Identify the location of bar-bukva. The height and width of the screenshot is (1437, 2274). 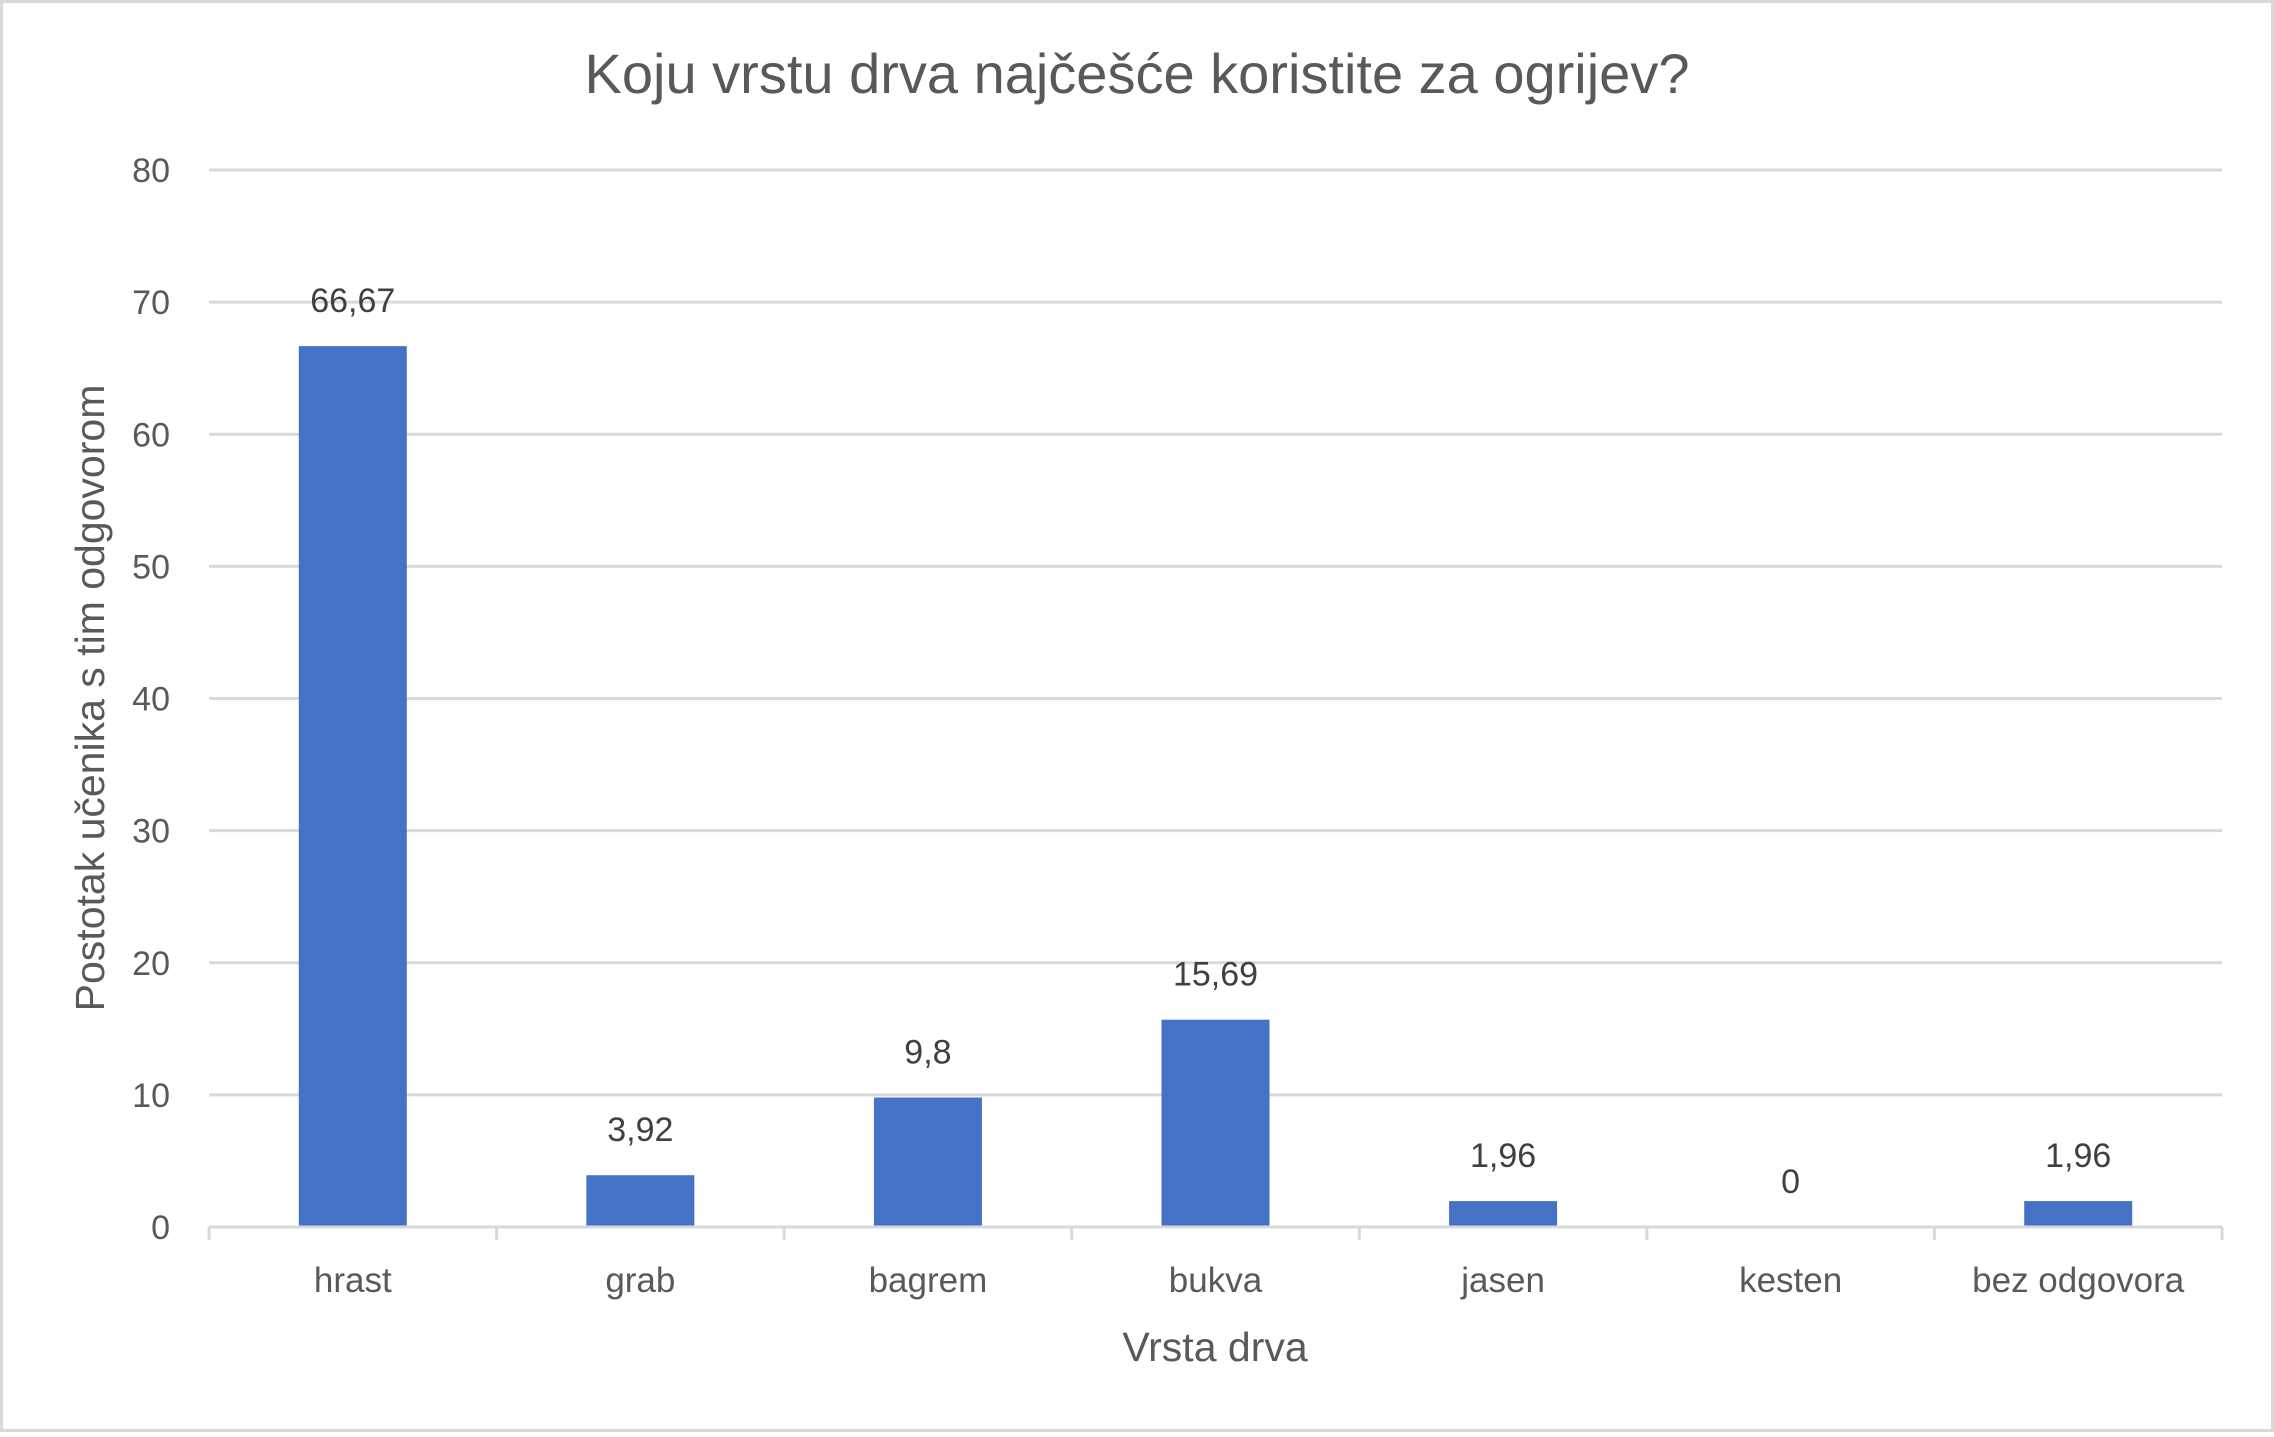
(1215, 1123).